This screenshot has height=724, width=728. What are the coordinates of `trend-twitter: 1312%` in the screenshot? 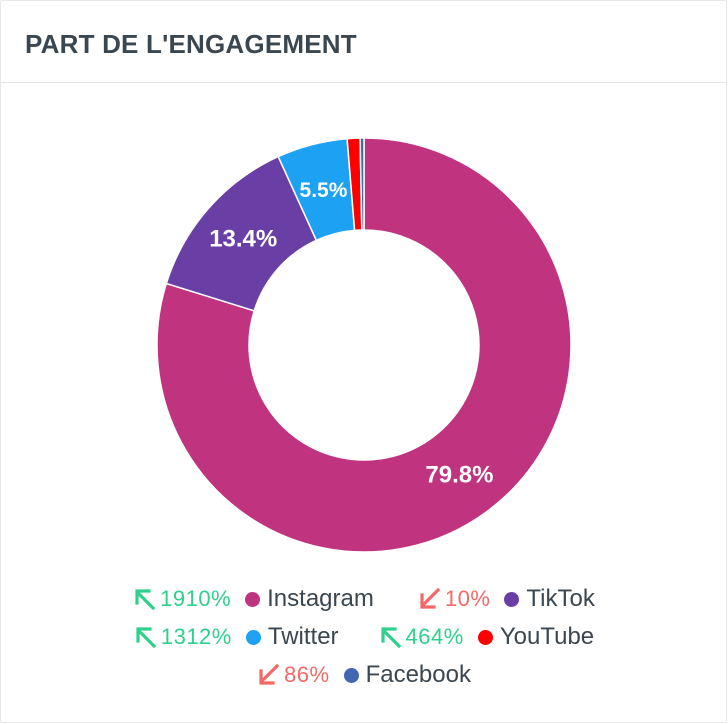 It's located at (183, 637).